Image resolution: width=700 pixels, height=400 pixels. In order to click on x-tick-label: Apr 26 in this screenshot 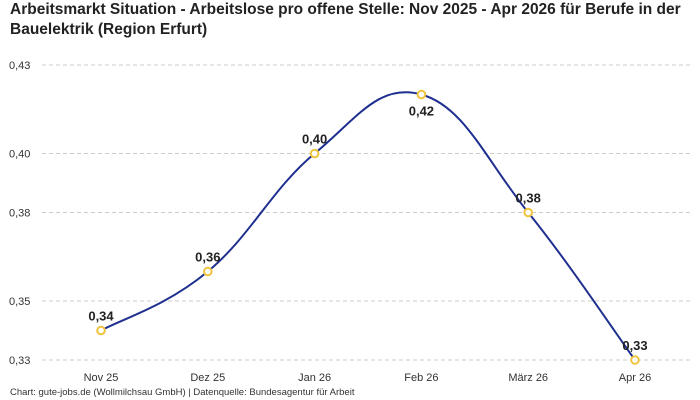, I will do `click(635, 378)`.